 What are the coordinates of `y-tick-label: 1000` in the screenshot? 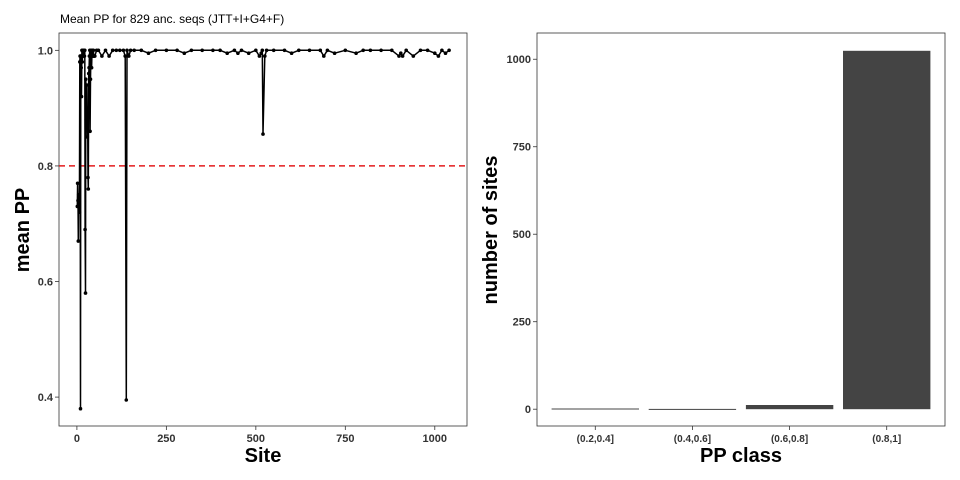 It's located at (519, 60).